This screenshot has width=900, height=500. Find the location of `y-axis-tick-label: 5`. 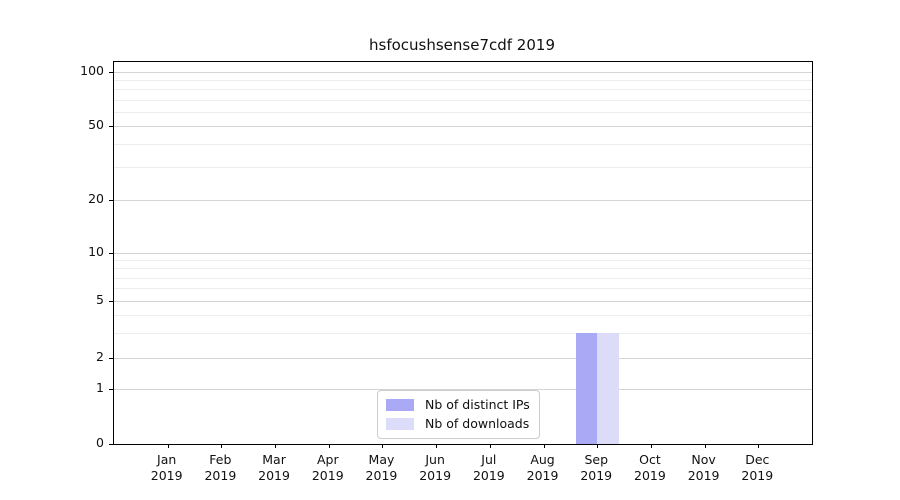

y-axis-tick-label: 5 is located at coordinates (100, 299).